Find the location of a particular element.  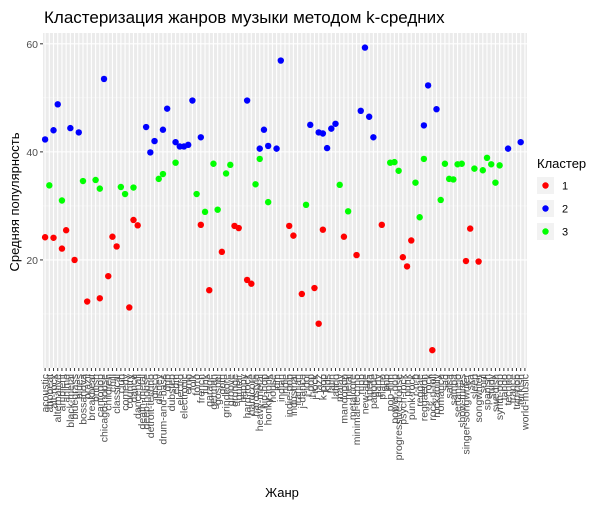

x-tick-label: french is located at coordinates (201, 388).